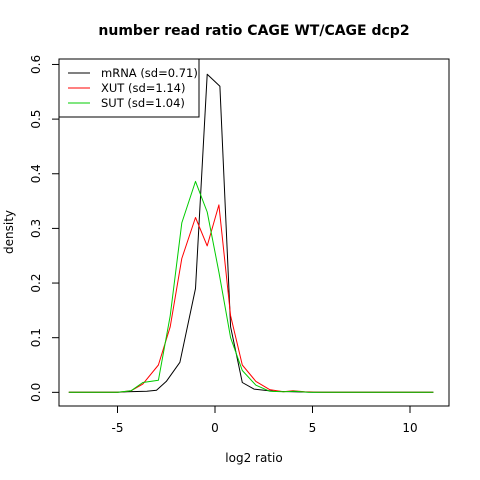 This screenshot has width=480, height=480. I want to click on y-axis: 0.0 0.1 0.2 0.3 0.4 0.5 0.6, so click(44, 228).